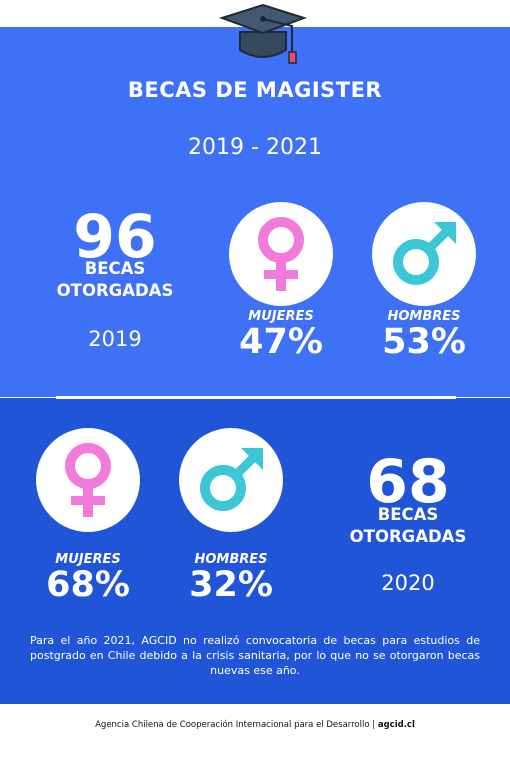 The width and height of the screenshot is (510, 757). What do you see at coordinates (408, 583) in the screenshot?
I see `year-label-2020: 2020` at bounding box center [408, 583].